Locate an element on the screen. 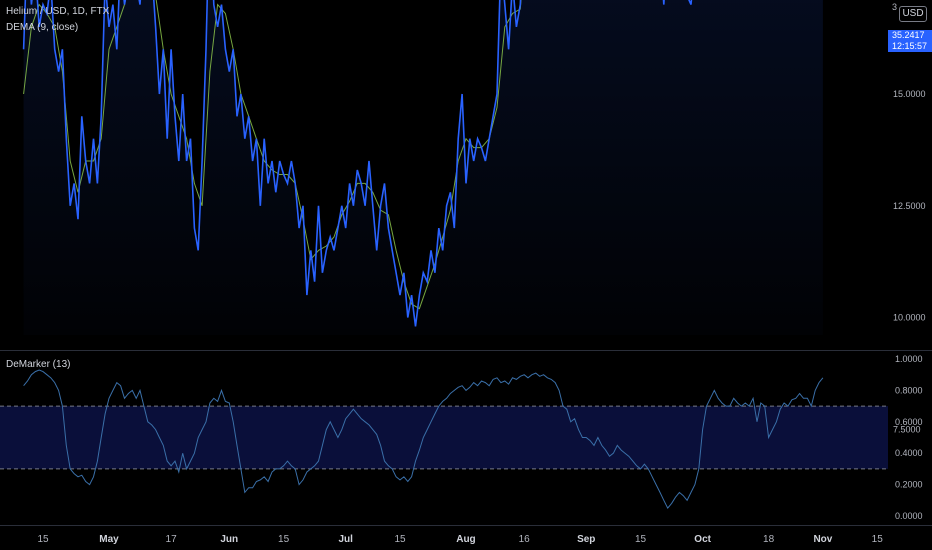  time-tick-label: Nov is located at coordinates (822, 539).